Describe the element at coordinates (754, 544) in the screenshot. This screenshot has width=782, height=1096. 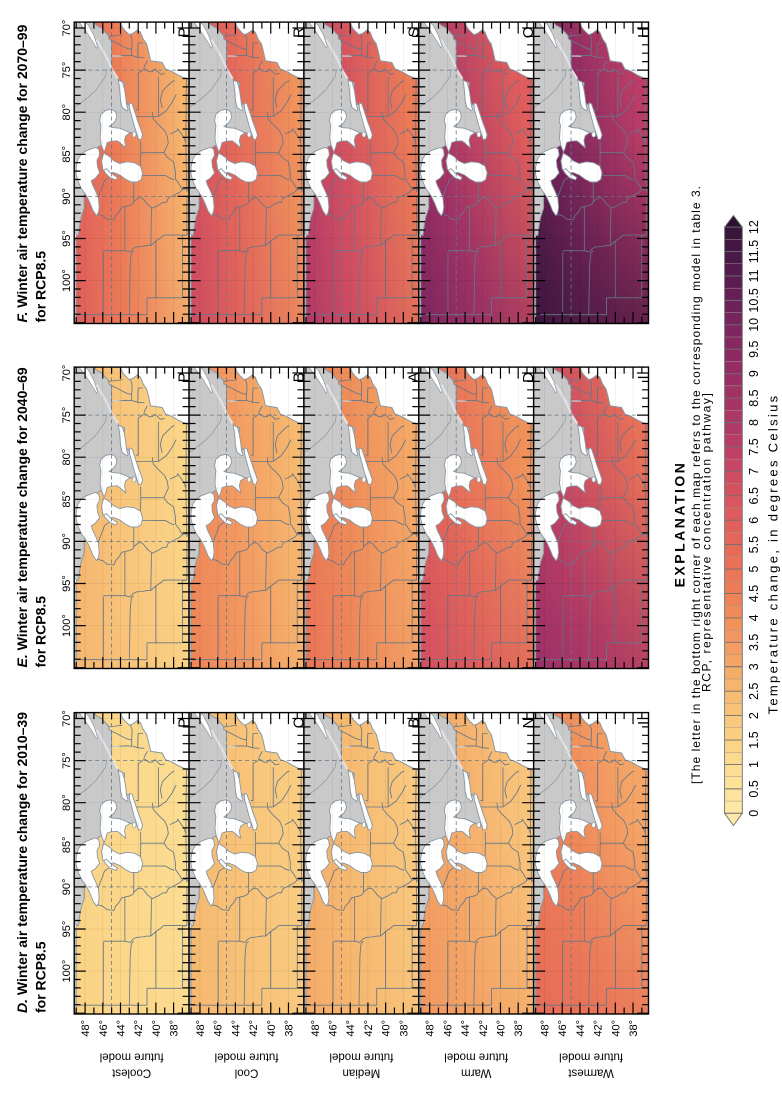
I see `svg-text: 5.5` at that location.